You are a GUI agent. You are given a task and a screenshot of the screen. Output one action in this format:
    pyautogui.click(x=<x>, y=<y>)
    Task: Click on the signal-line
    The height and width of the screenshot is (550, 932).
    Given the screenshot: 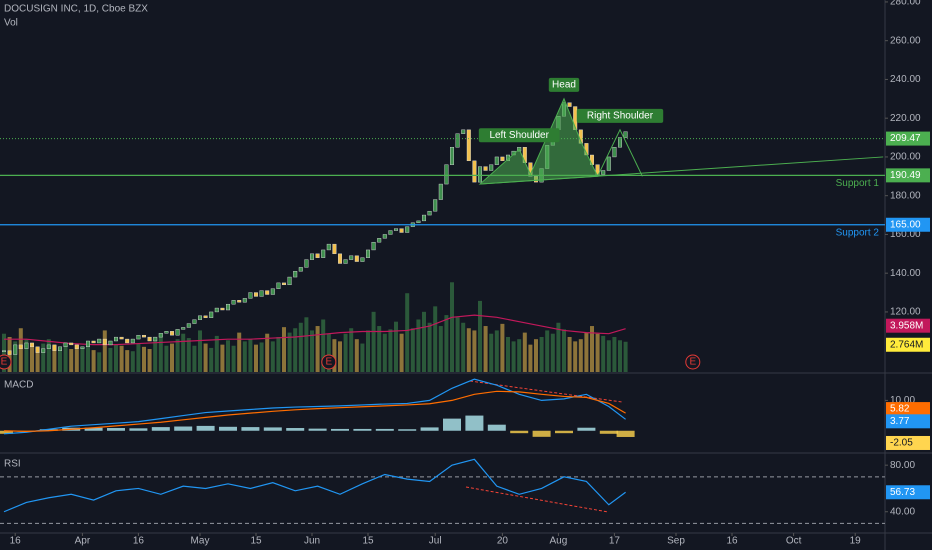 What is the action you would take?
    pyautogui.click(x=314, y=411)
    